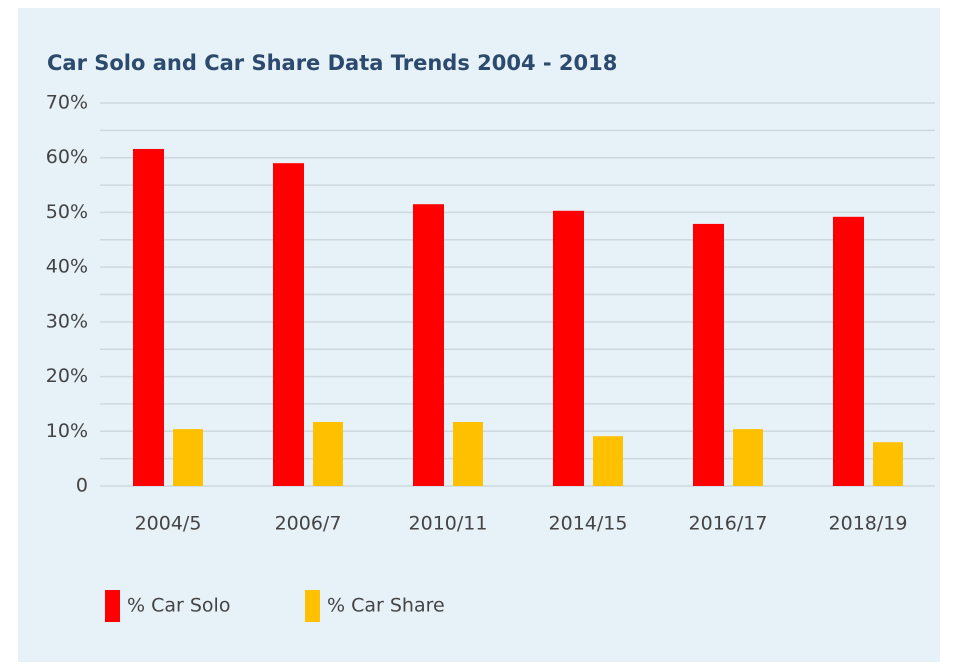 This screenshot has width=957, height=664. Describe the element at coordinates (168, 524) in the screenshot. I see `x-tick-label: 2004/5` at that location.